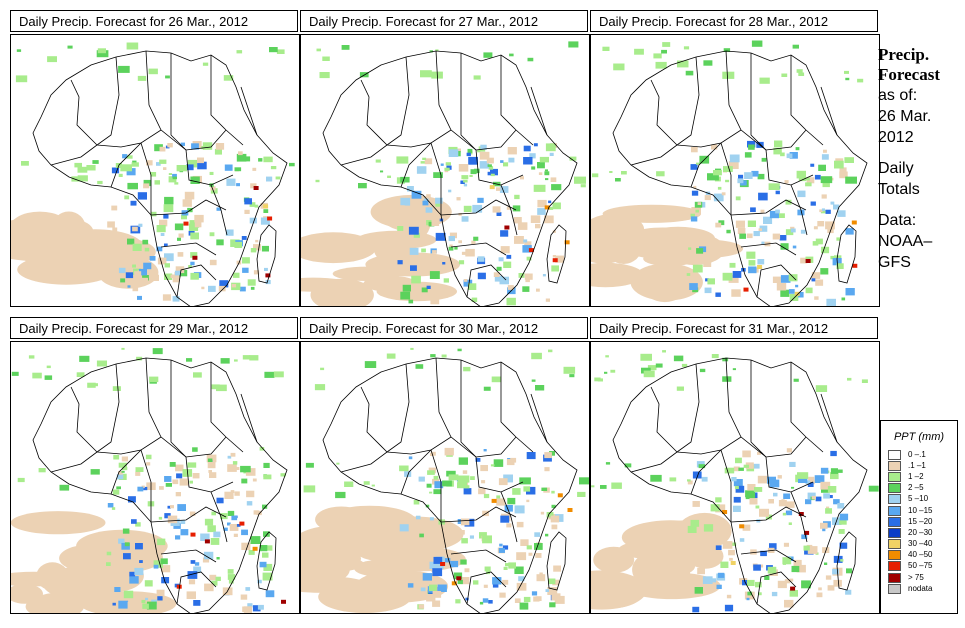  Describe the element at coordinates (922, 521) in the screenshot. I see `legend-item: 15 –20` at that location.